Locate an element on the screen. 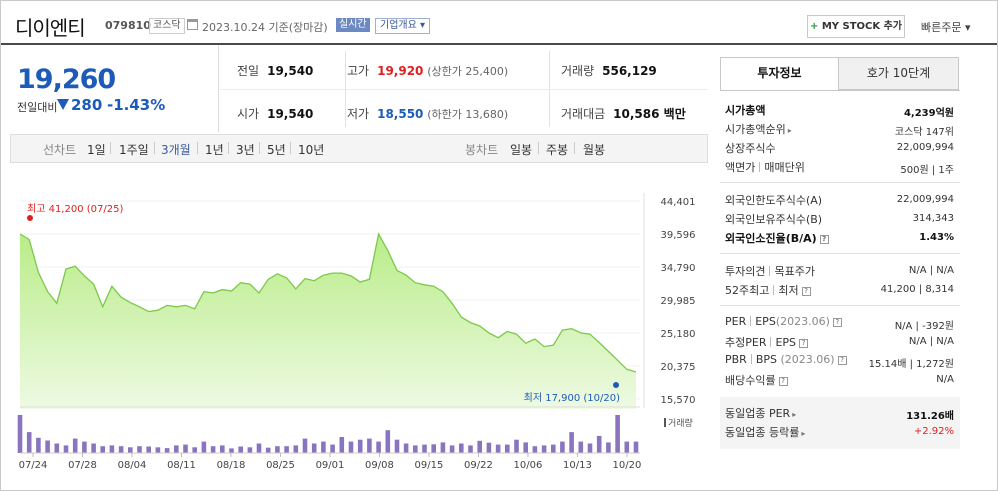  x-tick-label: 07/24 is located at coordinates (33, 465).